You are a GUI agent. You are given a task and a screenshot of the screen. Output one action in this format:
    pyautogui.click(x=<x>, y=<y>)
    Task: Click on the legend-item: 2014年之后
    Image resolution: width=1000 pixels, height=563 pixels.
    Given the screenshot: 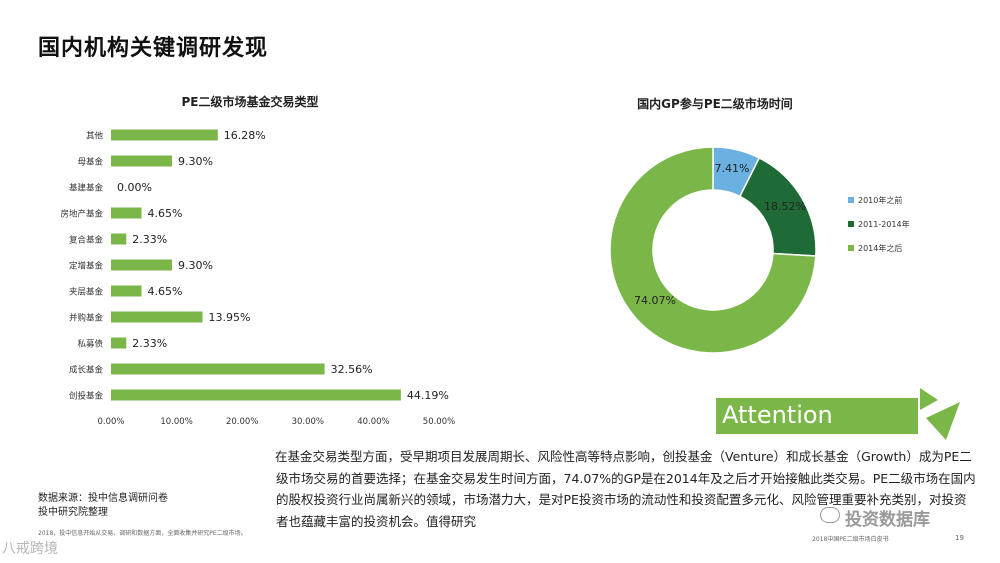 What is the action you would take?
    pyautogui.click(x=879, y=248)
    